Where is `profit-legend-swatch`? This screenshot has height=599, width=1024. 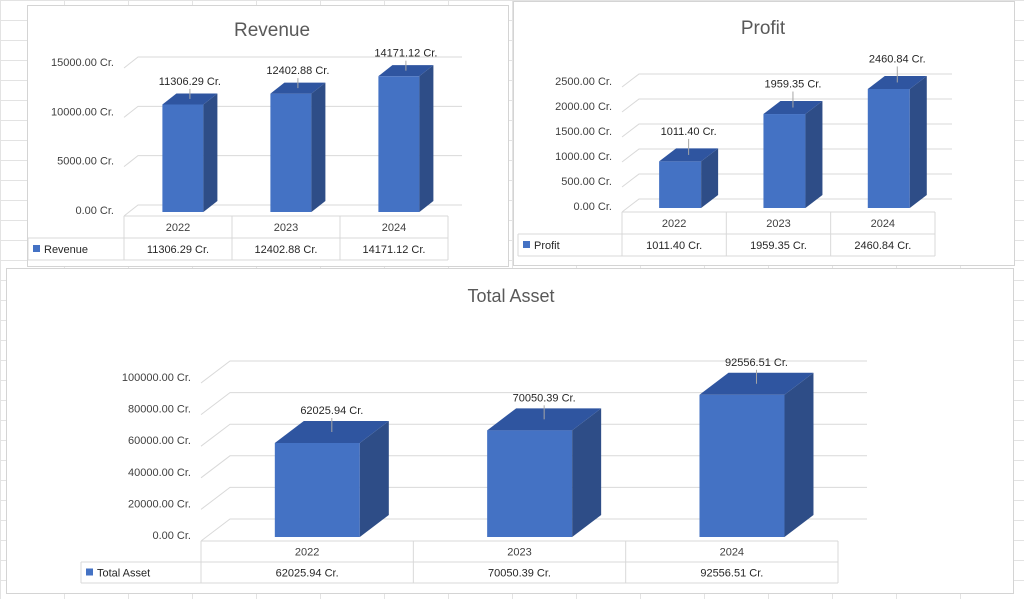 profit-legend-swatch is located at coordinates (526, 244).